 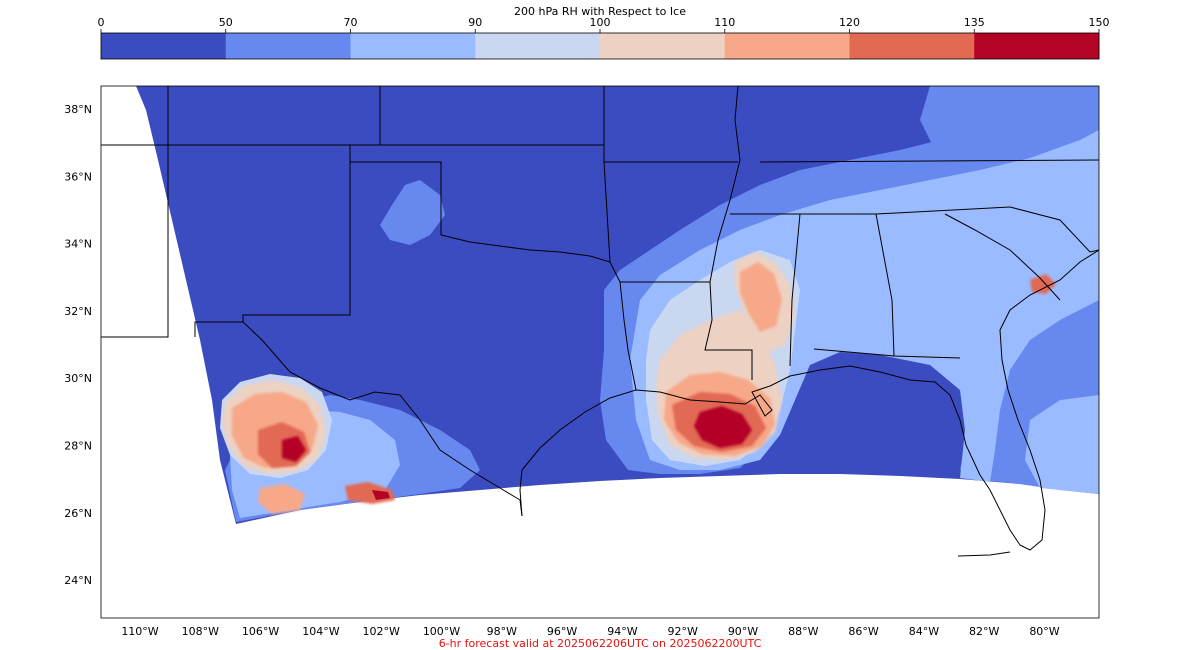 I want to click on latitude-label: 34°N, so click(x=78, y=244).